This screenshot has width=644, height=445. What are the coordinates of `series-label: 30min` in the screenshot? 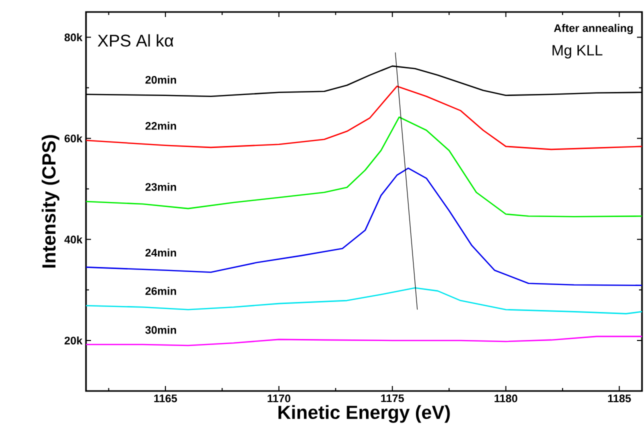 It's located at (160, 330).